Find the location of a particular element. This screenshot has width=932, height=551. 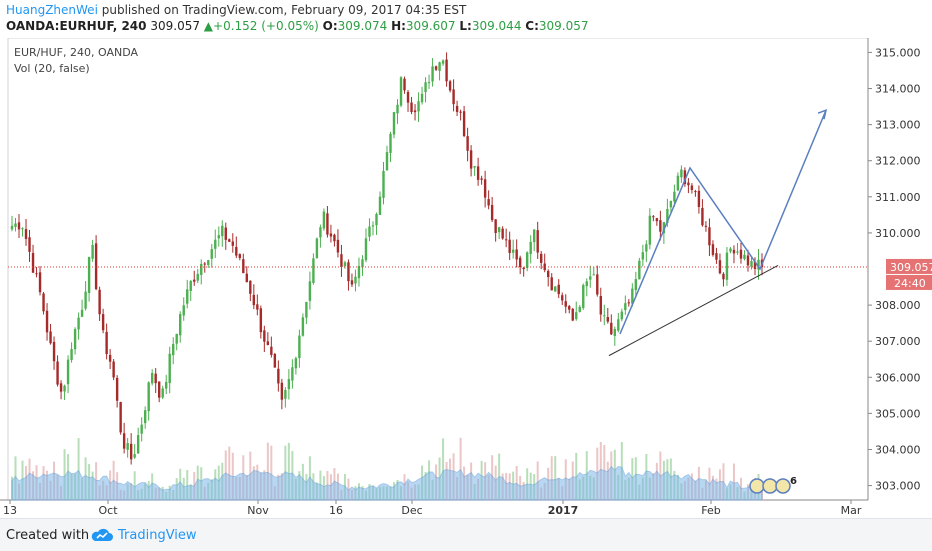

y-tick-label: 315.000 is located at coordinates (898, 52).